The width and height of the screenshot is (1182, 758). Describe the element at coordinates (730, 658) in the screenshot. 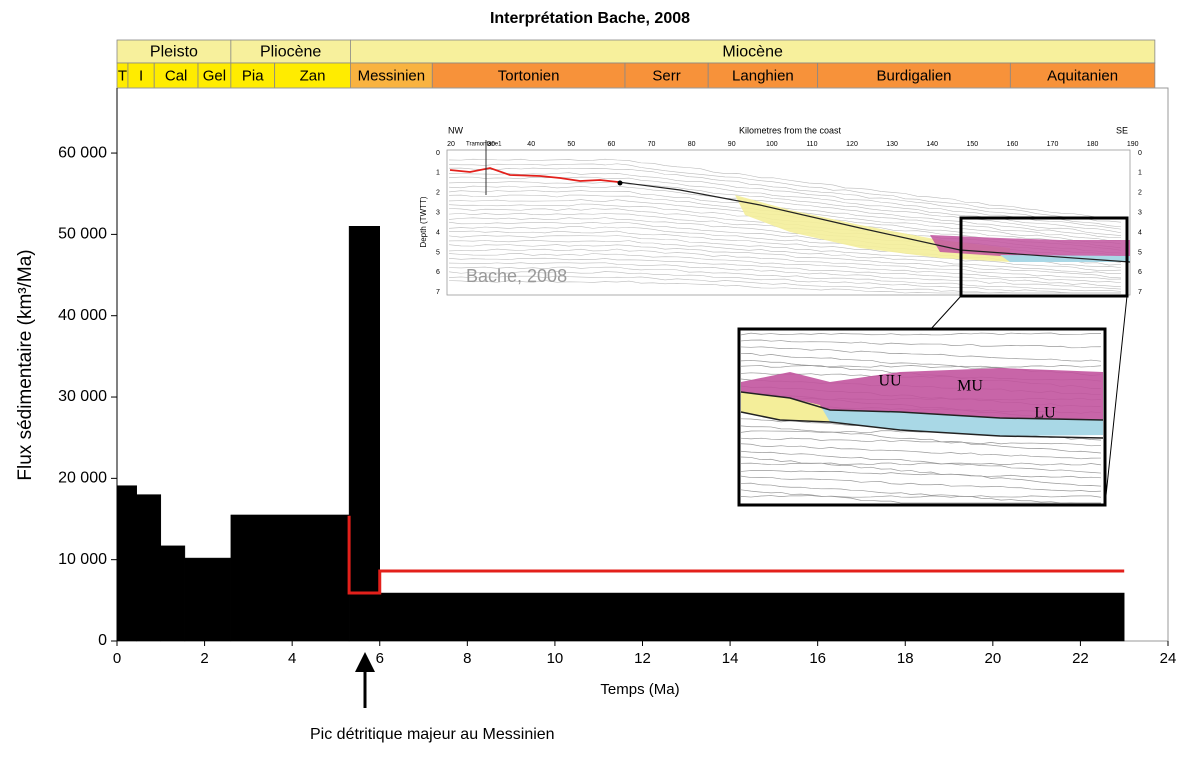

I see `x-tick-label: 14` at that location.